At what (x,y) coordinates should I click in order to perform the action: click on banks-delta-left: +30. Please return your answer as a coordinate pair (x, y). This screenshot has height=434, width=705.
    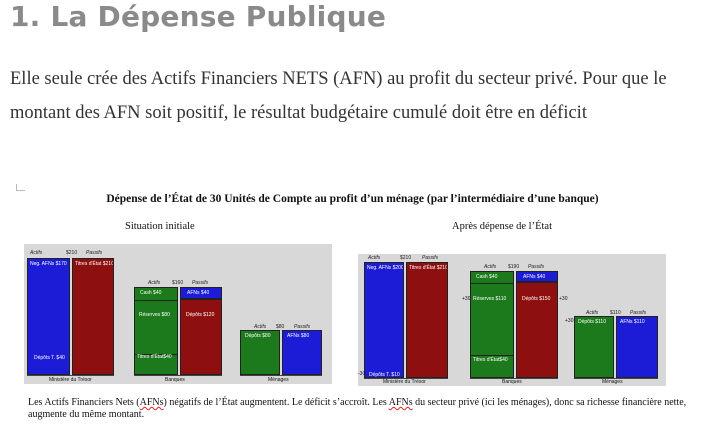
    Looking at the image, I should click on (466, 299).